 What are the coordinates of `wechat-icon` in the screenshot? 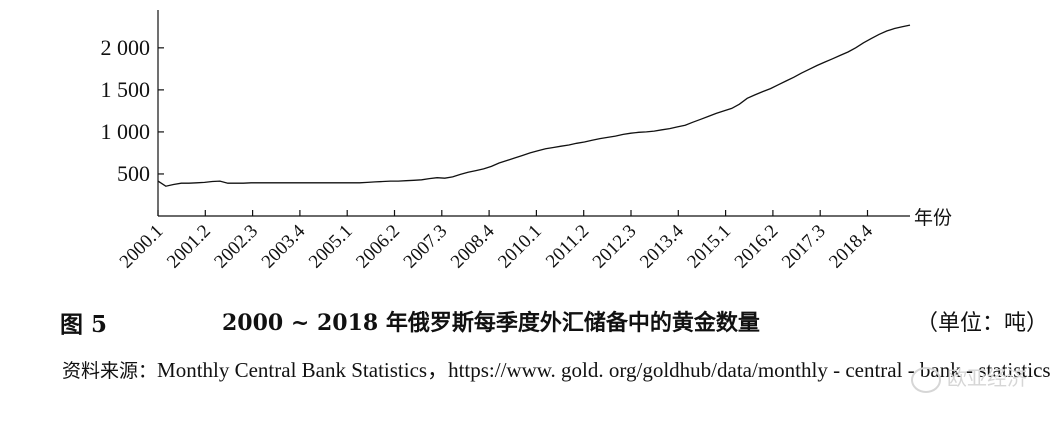 It's located at (926, 379).